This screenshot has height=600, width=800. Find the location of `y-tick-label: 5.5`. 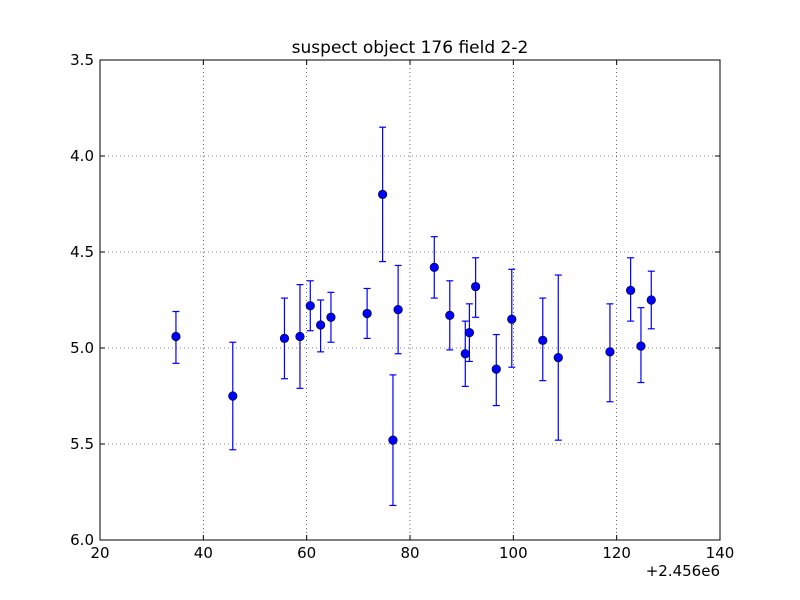

y-tick-label: 5.5 is located at coordinates (82, 444).